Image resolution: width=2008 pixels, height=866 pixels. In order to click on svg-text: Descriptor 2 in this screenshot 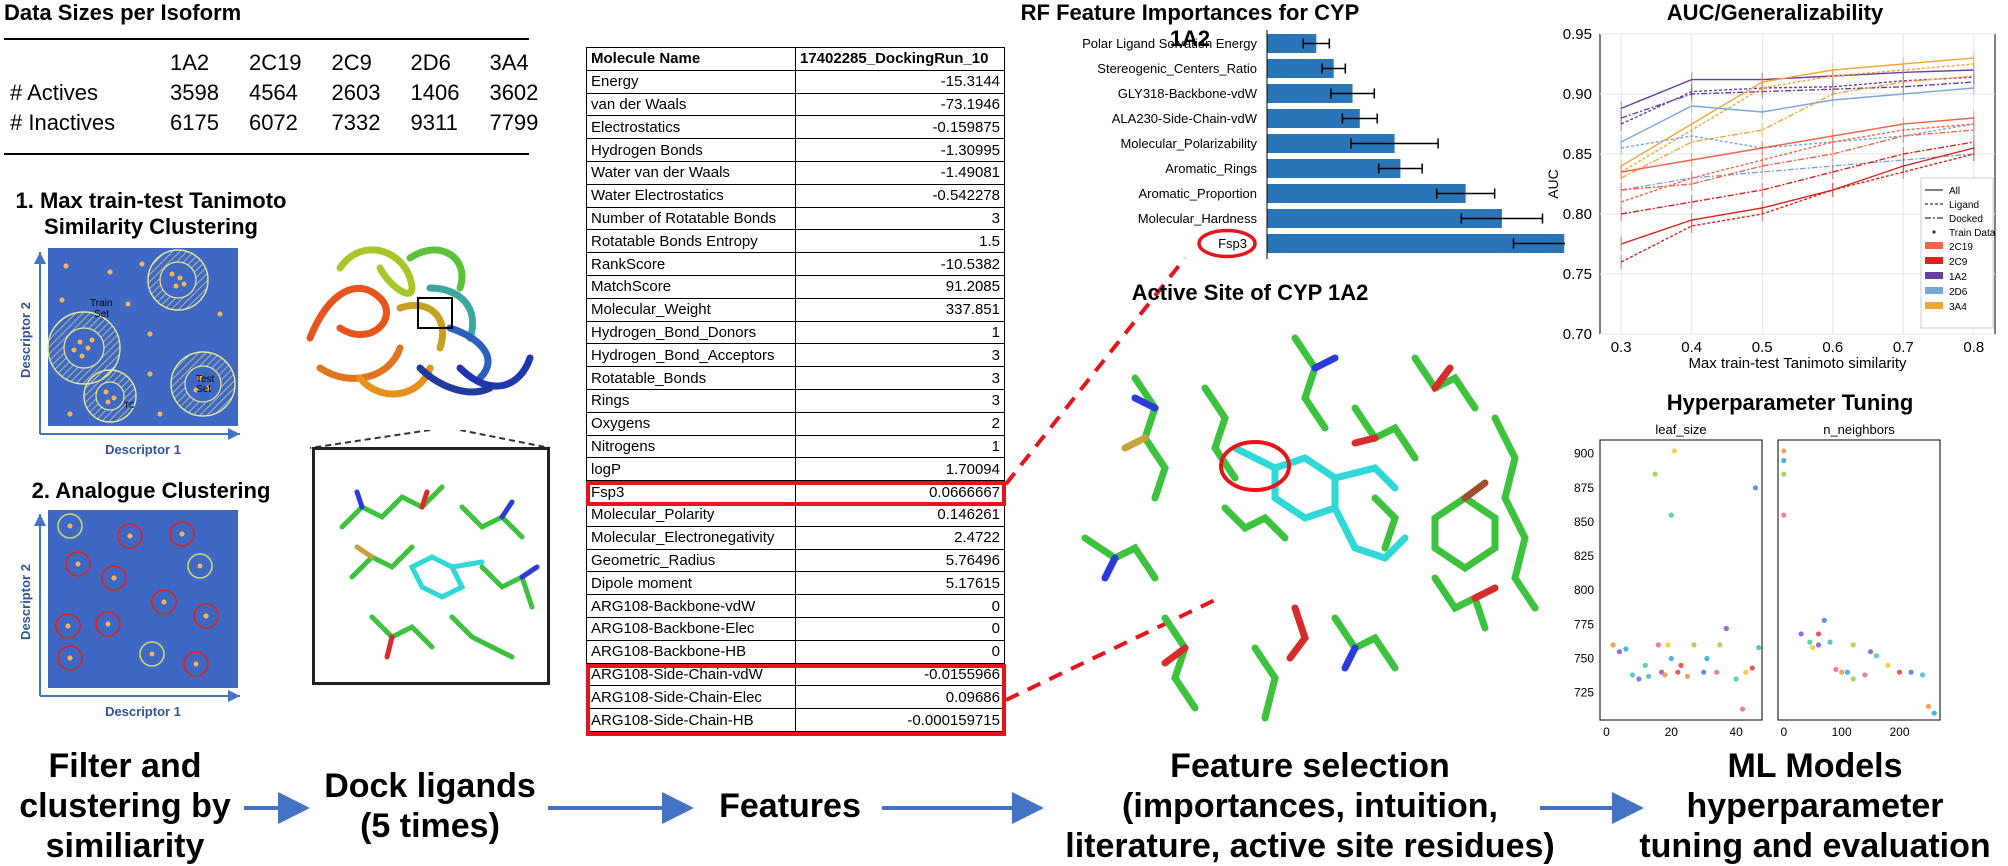, I will do `click(25, 340)`.